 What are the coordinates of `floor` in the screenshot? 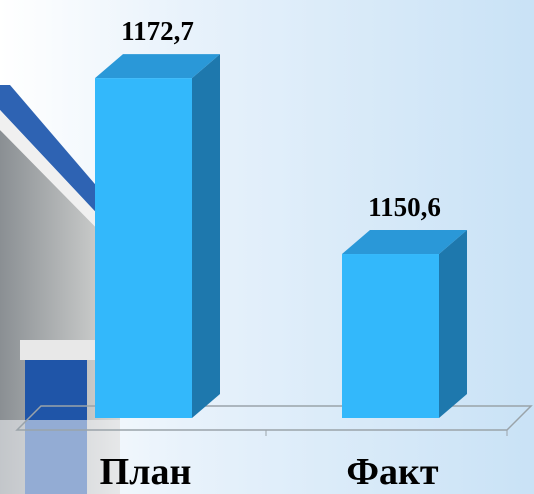 It's located at (274, 418).